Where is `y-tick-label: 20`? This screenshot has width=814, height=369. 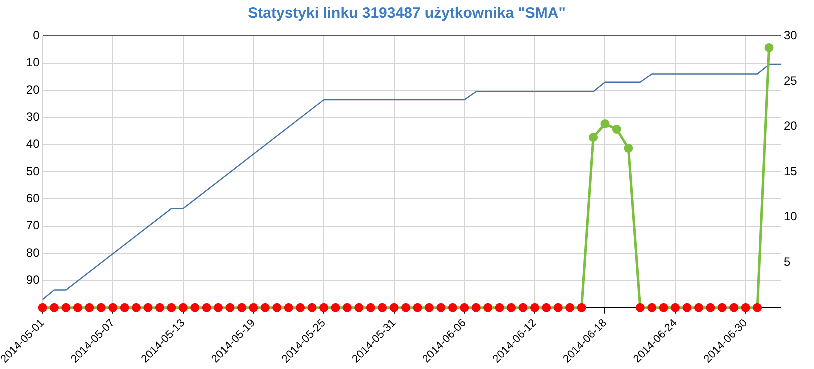
y-tick-label: 20 is located at coordinates (33, 89).